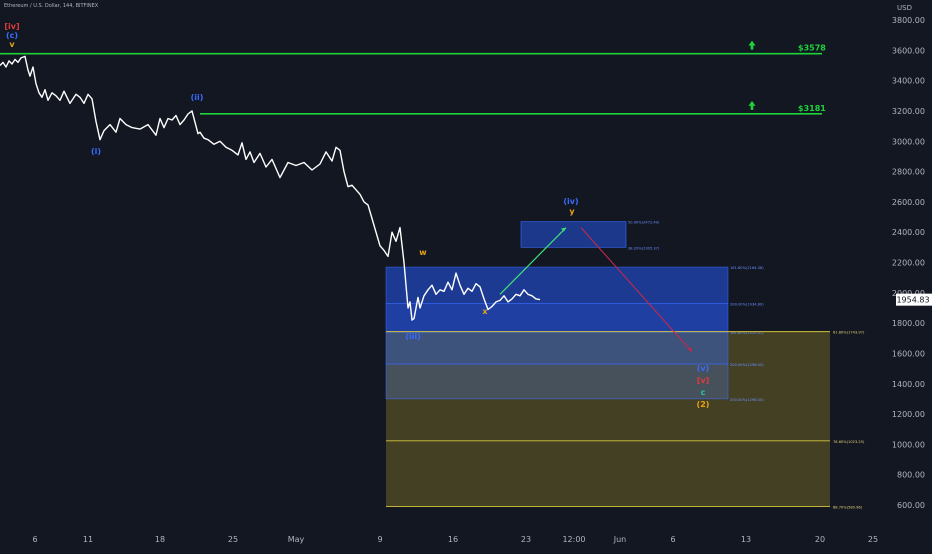 The image size is (932, 554). I want to click on axis-currency-label: USD, so click(904, 8).